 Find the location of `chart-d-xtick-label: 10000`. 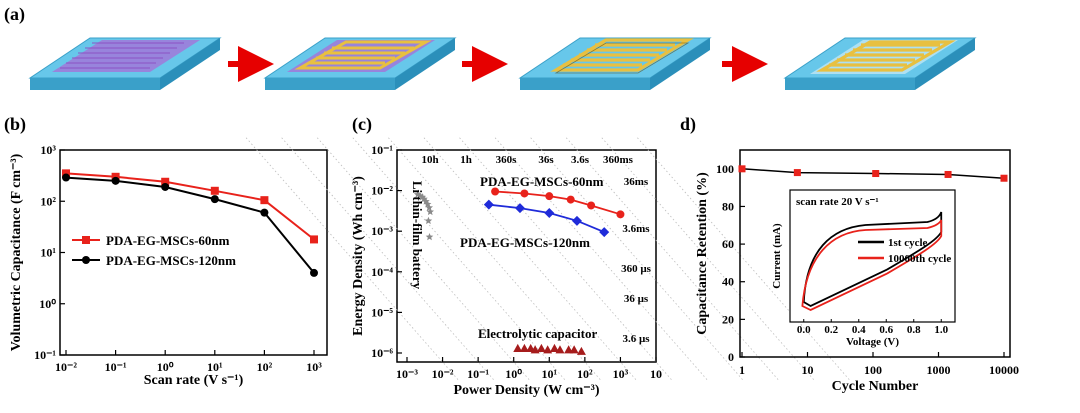

chart-d-xtick-label: 10000 is located at coordinates (1004, 370).